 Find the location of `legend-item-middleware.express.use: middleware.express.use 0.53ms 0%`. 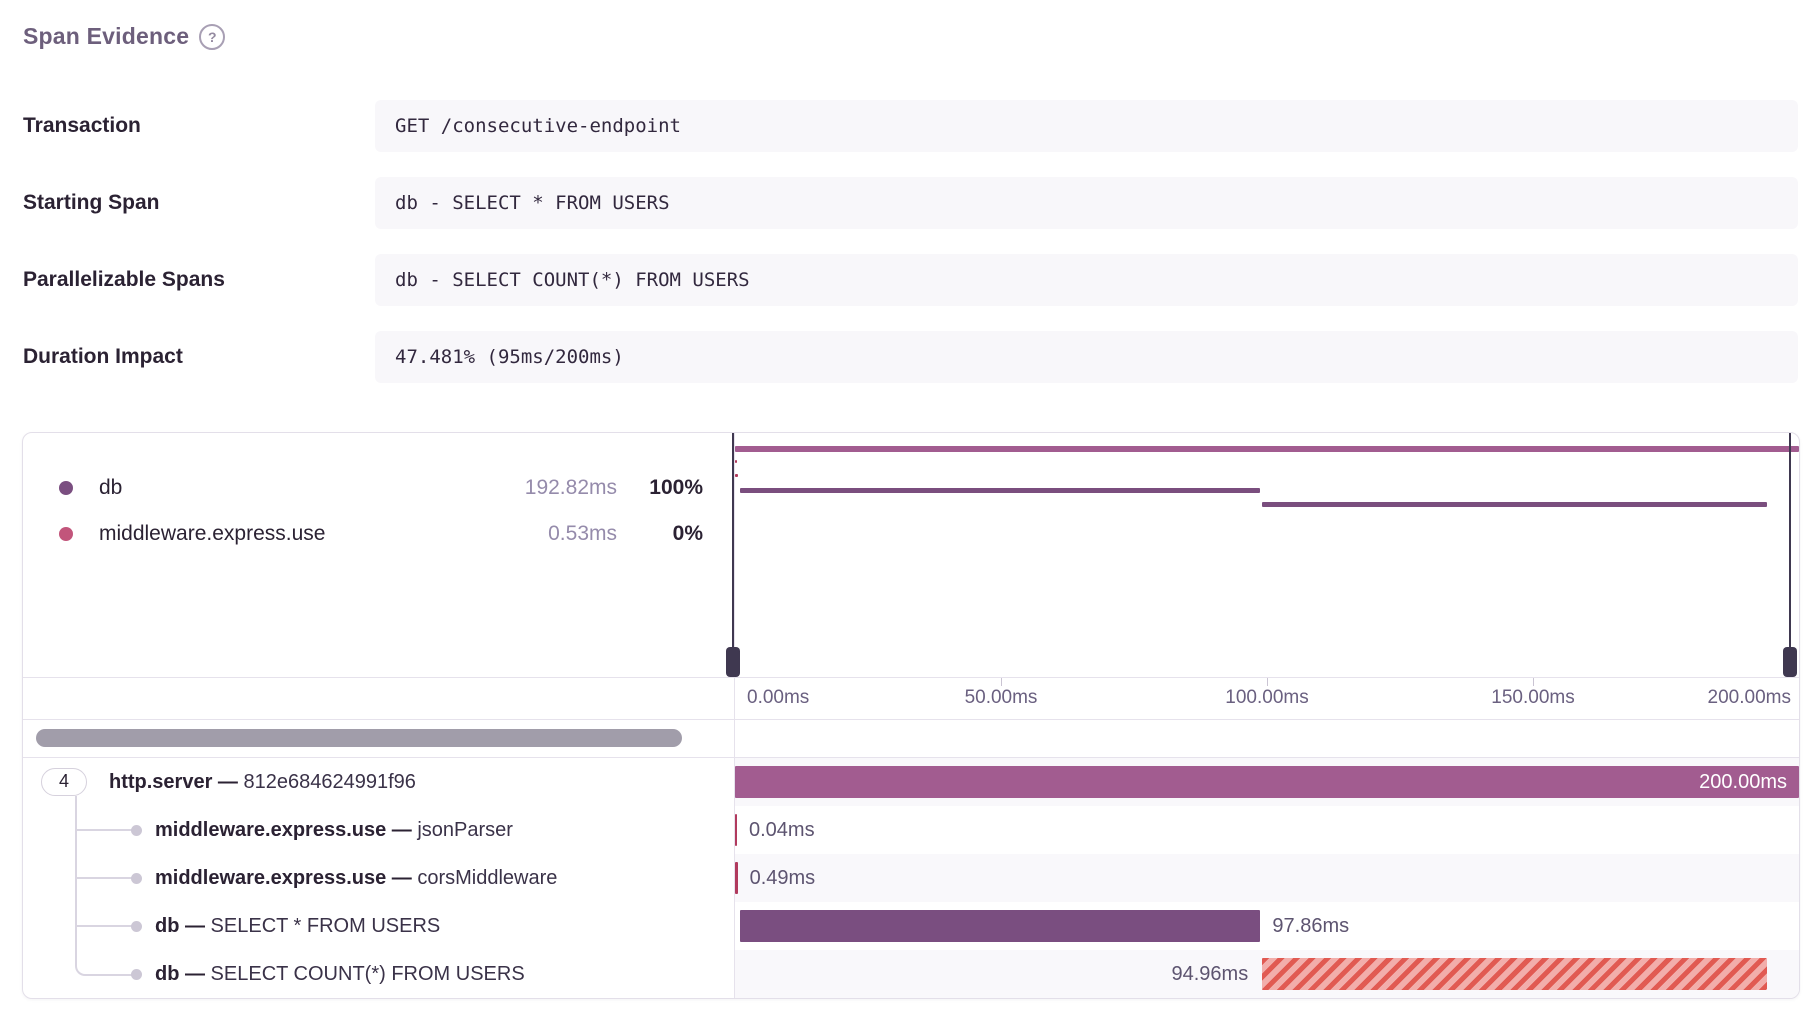

legend-item-middleware.express.use: middleware.express.use 0.53ms 0% is located at coordinates (381, 534).